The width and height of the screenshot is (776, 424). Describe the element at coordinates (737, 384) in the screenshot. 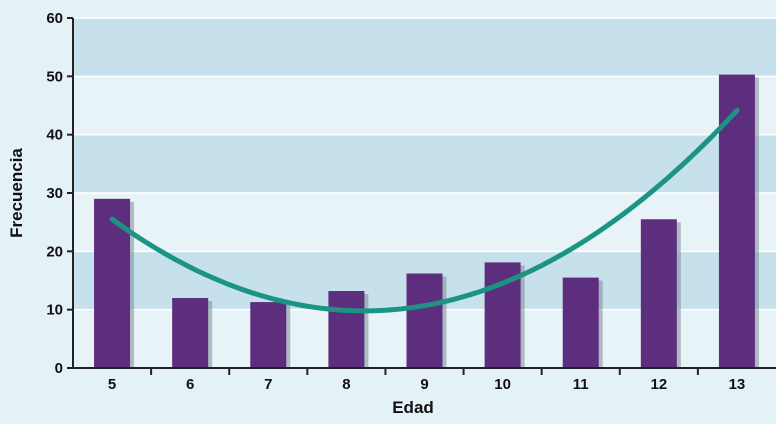

I see `x-tick-label: 13` at that location.